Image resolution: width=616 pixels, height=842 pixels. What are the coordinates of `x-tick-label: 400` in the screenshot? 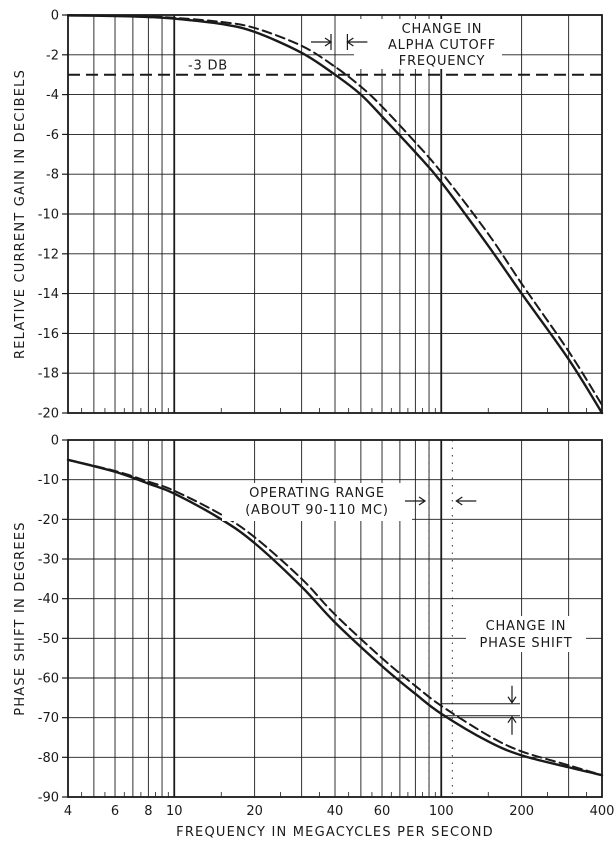 It's located at (602, 811).